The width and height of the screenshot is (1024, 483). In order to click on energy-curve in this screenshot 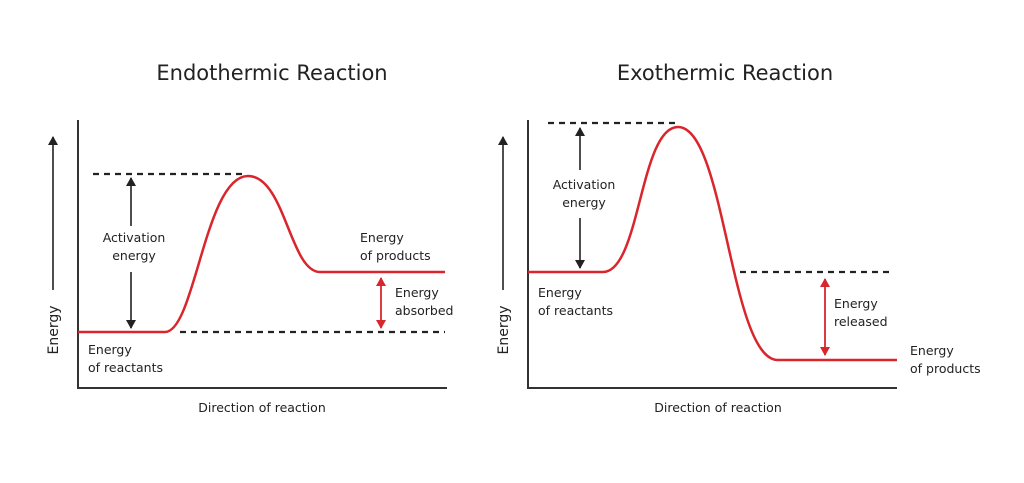, I will do `click(261, 254)`.